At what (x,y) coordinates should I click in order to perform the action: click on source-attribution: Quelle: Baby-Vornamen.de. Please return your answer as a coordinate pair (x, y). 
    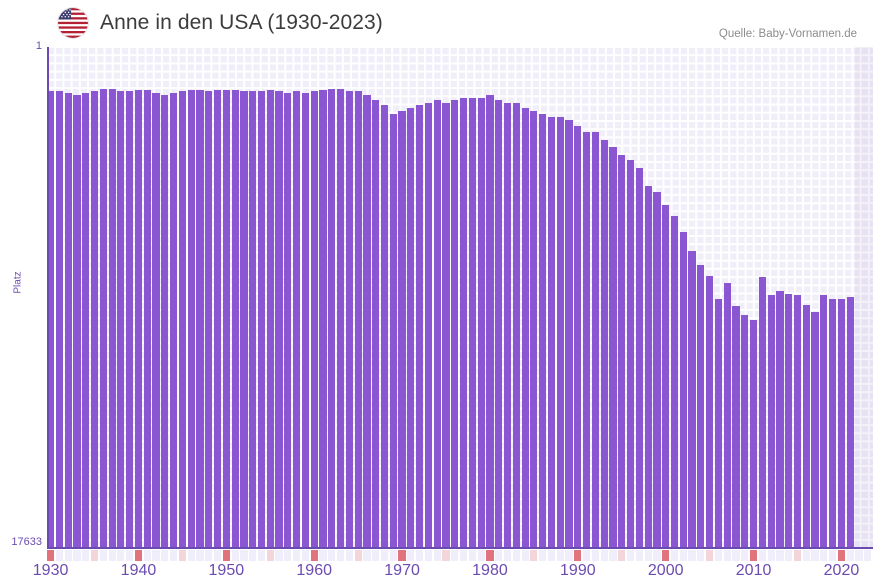
    Looking at the image, I should click on (787, 34).